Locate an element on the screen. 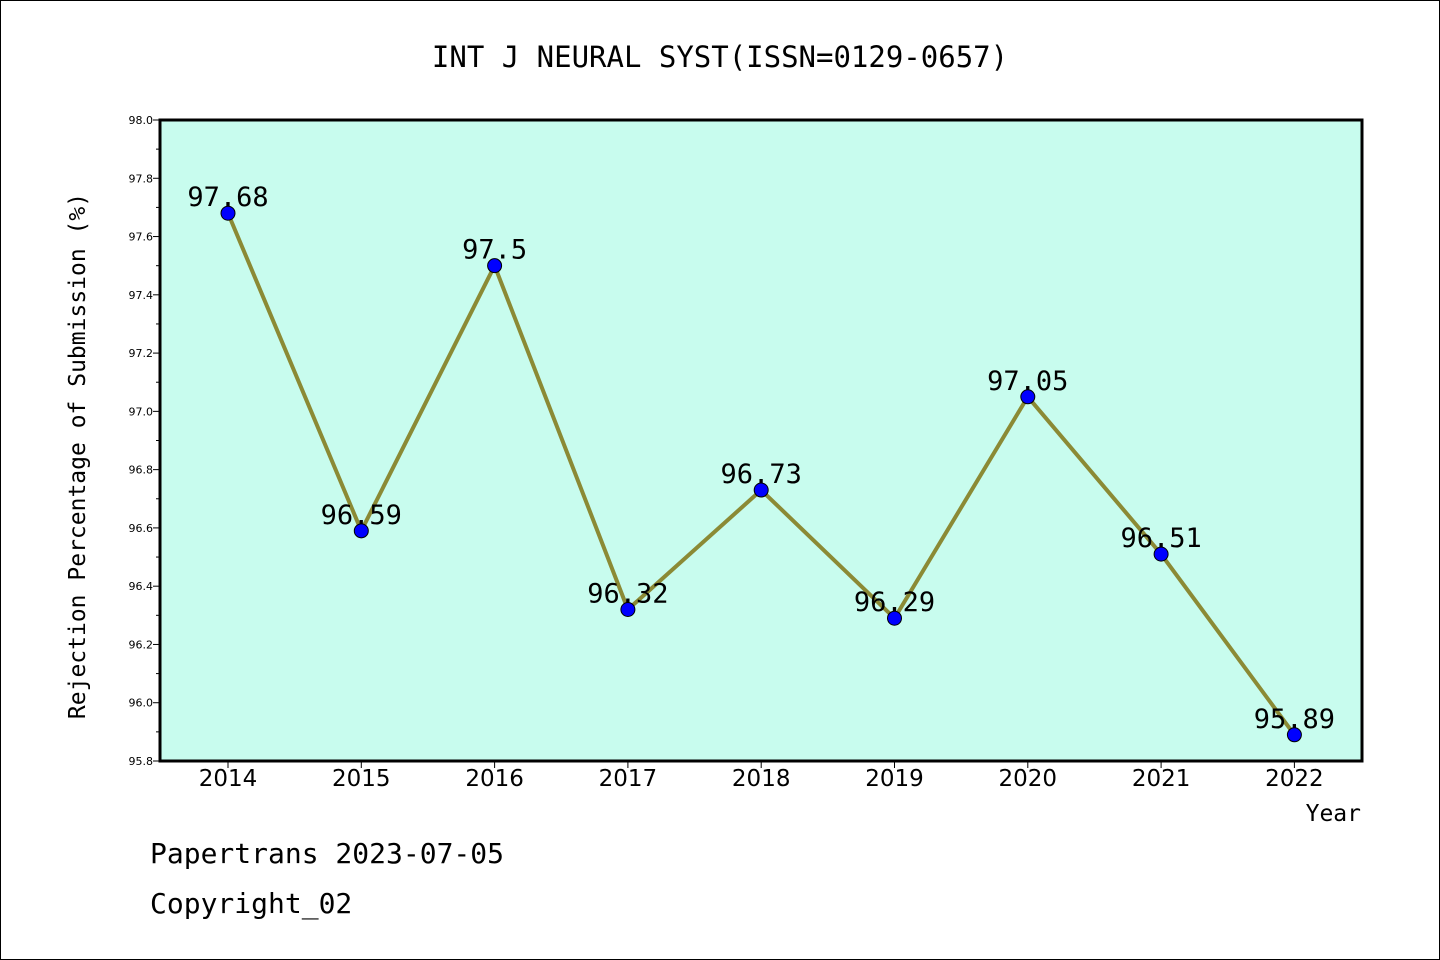  data-label: 96.73 is located at coordinates (761, 474).